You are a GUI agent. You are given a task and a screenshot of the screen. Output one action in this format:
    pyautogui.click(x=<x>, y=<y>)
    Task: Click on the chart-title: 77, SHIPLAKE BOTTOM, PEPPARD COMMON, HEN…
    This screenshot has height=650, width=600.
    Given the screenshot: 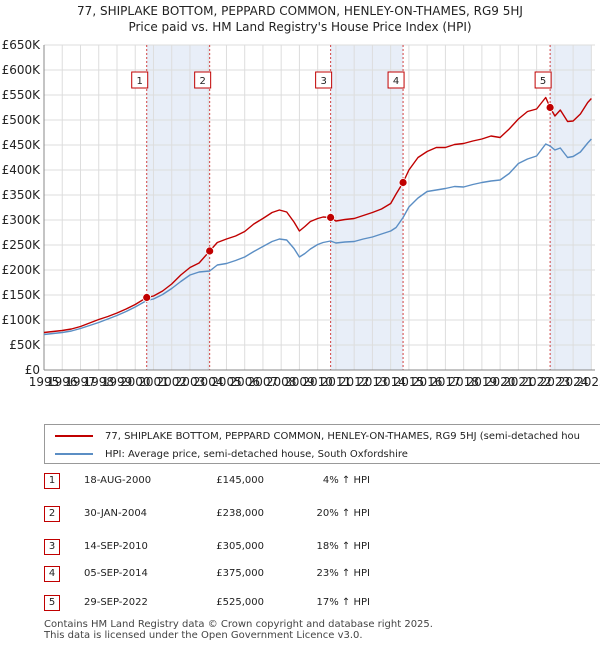 What is the action you would take?
    pyautogui.click(x=300, y=19)
    